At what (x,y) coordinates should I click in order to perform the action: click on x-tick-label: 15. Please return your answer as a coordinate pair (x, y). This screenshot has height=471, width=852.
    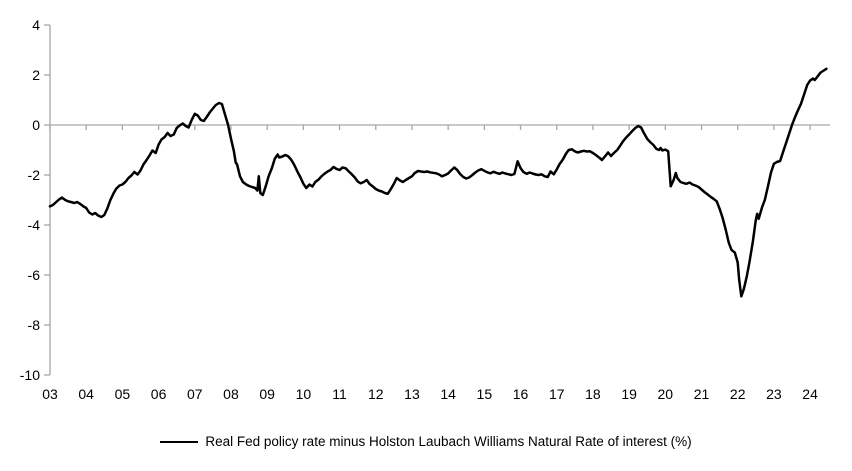
    Looking at the image, I should click on (485, 394).